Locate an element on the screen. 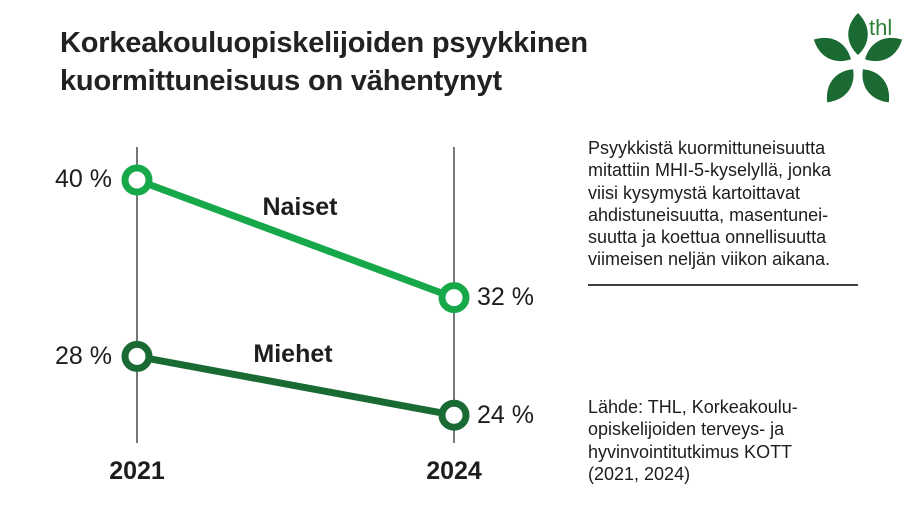 The height and width of the screenshot is (518, 920). value-label-naiset-2021: 40 % is located at coordinates (83, 179).